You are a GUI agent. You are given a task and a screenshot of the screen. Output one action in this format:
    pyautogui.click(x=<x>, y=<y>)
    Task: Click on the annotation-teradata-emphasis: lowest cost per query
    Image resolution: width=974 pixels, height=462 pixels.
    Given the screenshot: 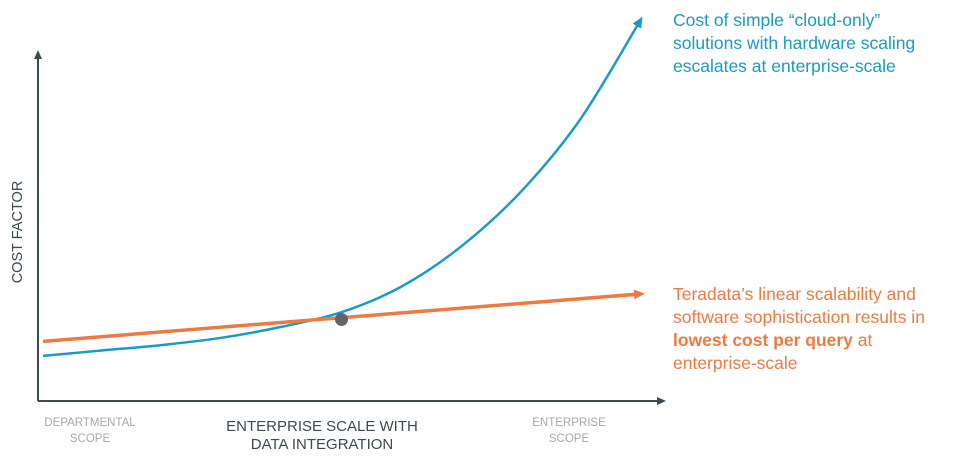 What is the action you would take?
    pyautogui.click(x=763, y=340)
    